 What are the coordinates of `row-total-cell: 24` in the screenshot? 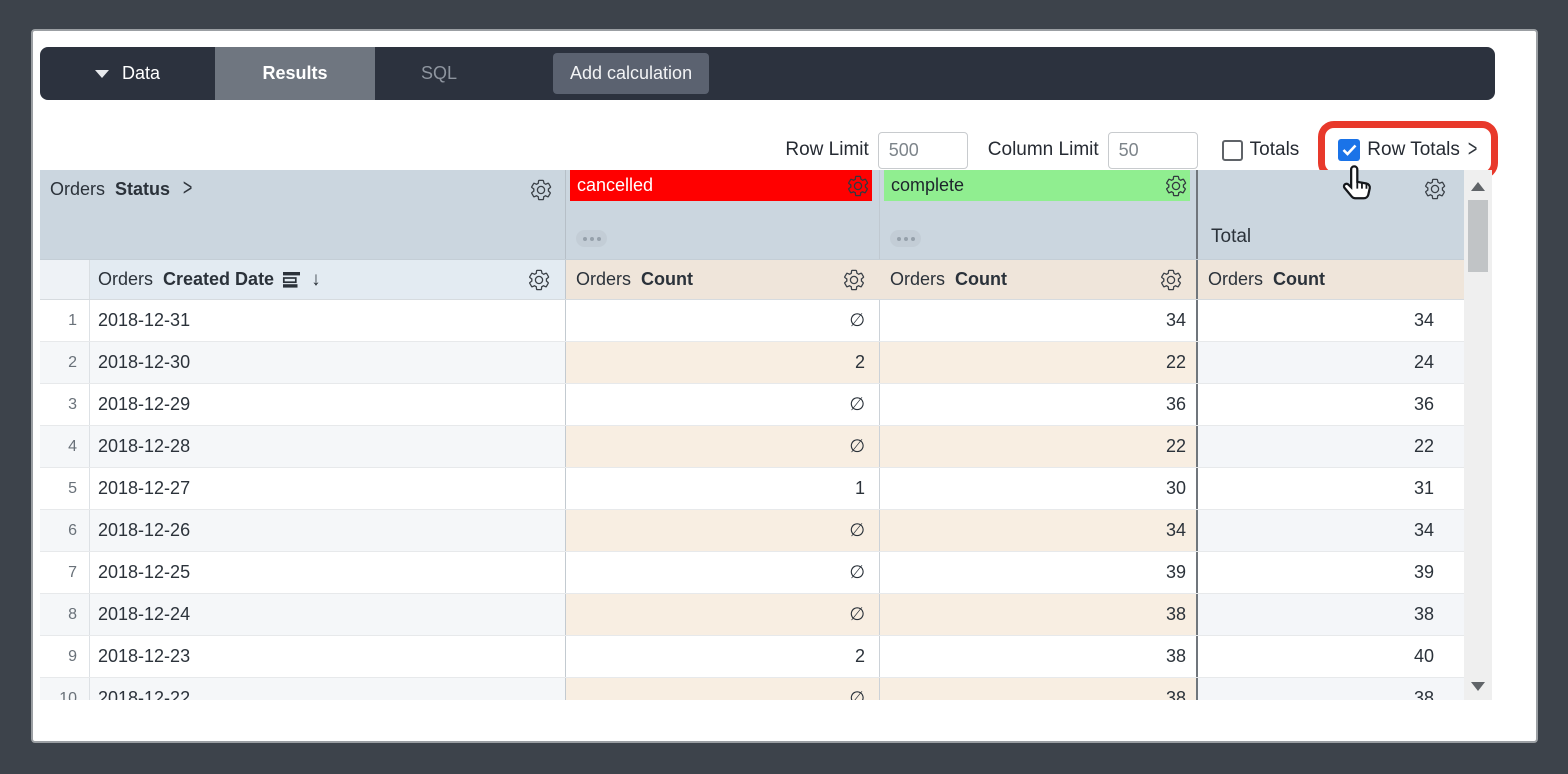 It's located at (1344, 362).